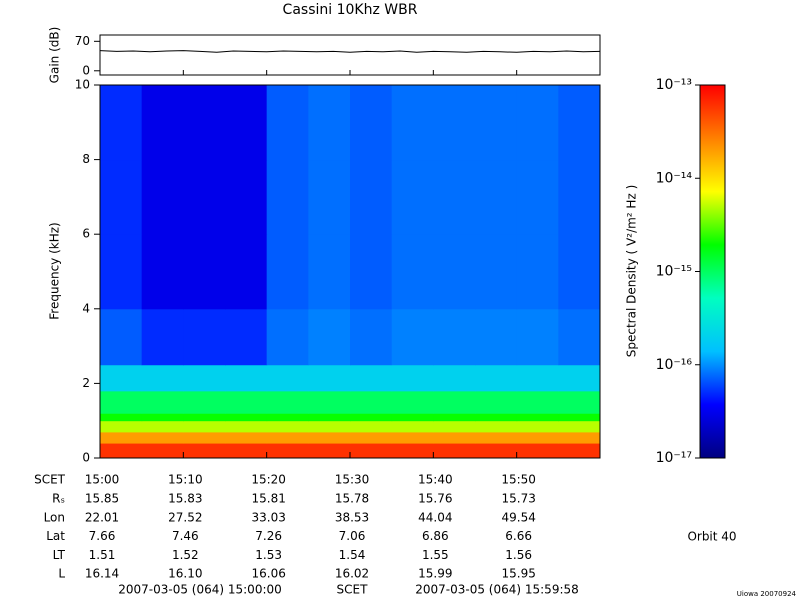  Describe the element at coordinates (435, 517) in the screenshot. I see `ephemeris-value: 44.04` at that location.